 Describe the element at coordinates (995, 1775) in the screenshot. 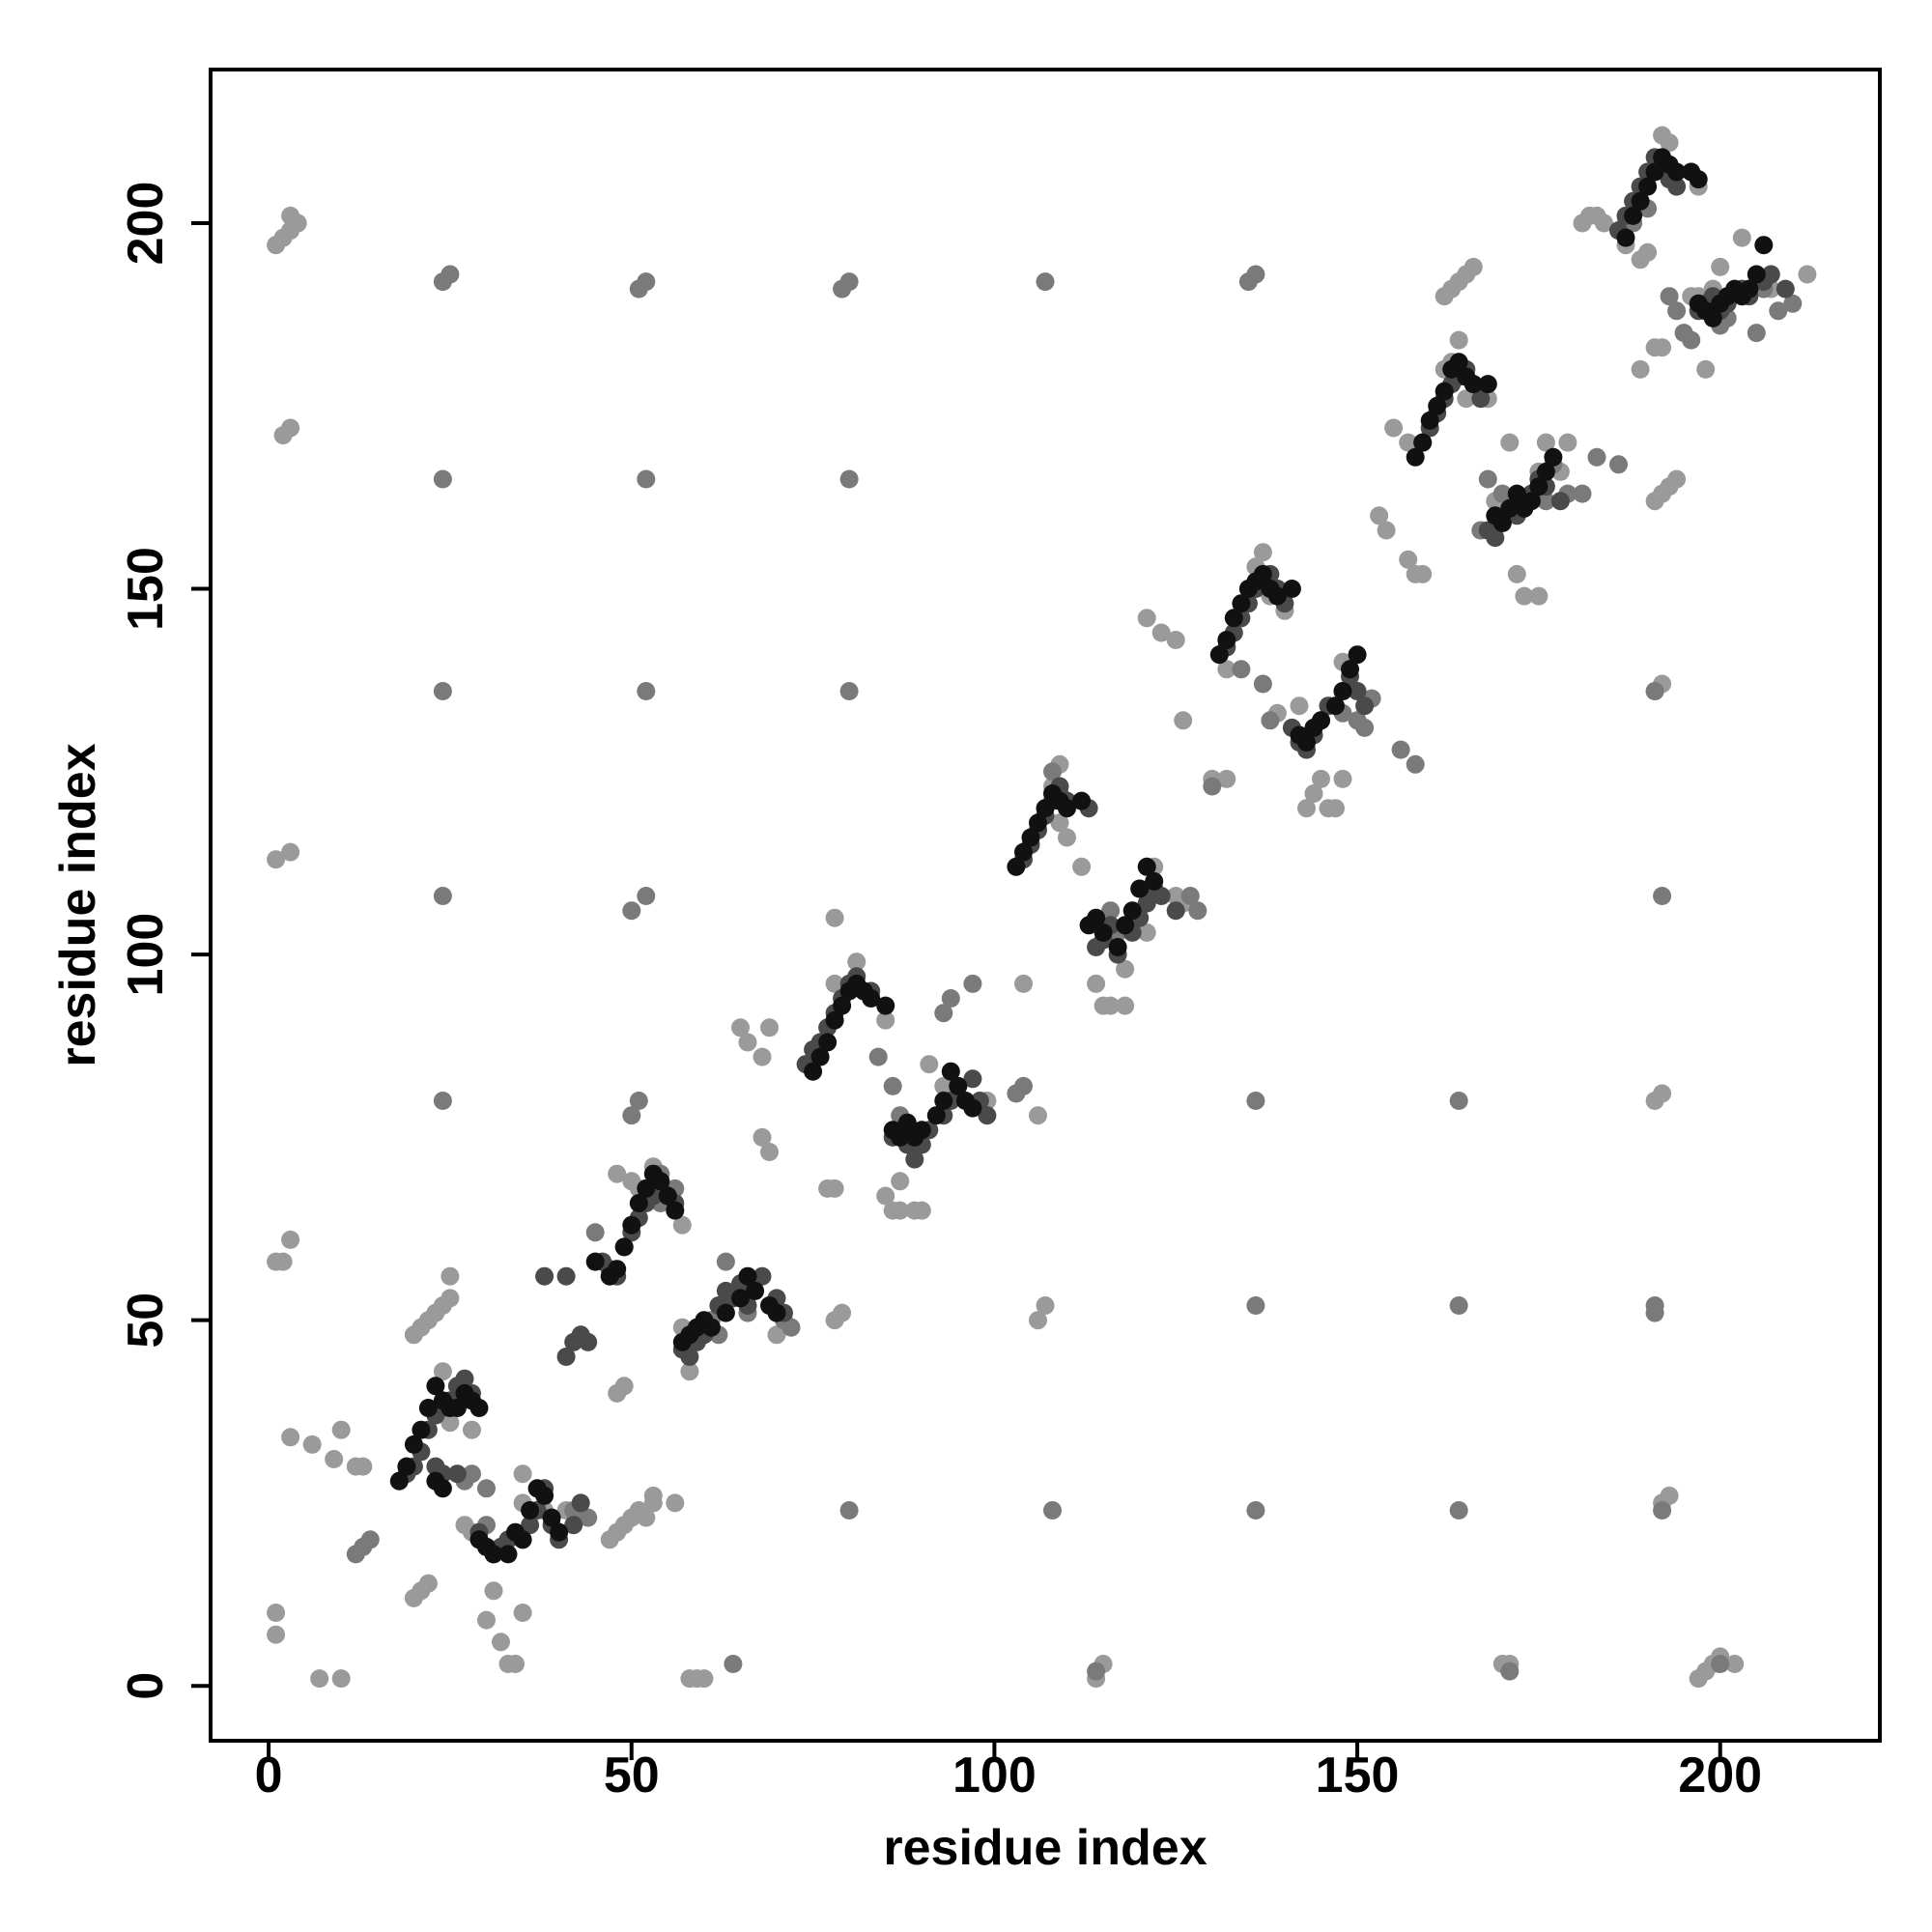

I see `x-tick-label: 100` at that location.